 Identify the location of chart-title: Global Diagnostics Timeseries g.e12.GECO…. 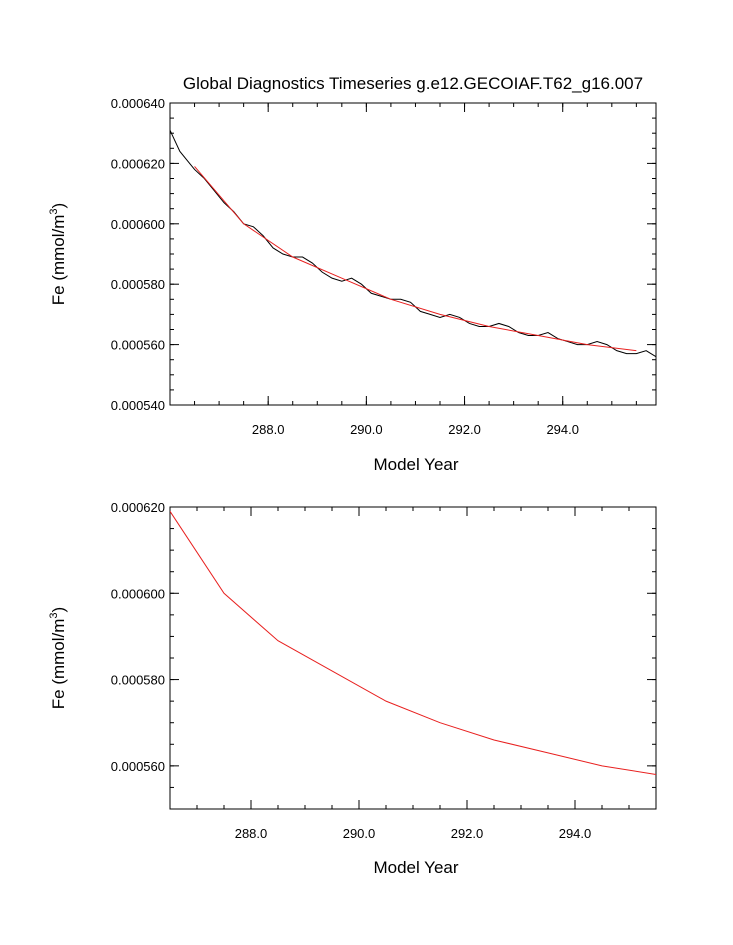
(413, 83).